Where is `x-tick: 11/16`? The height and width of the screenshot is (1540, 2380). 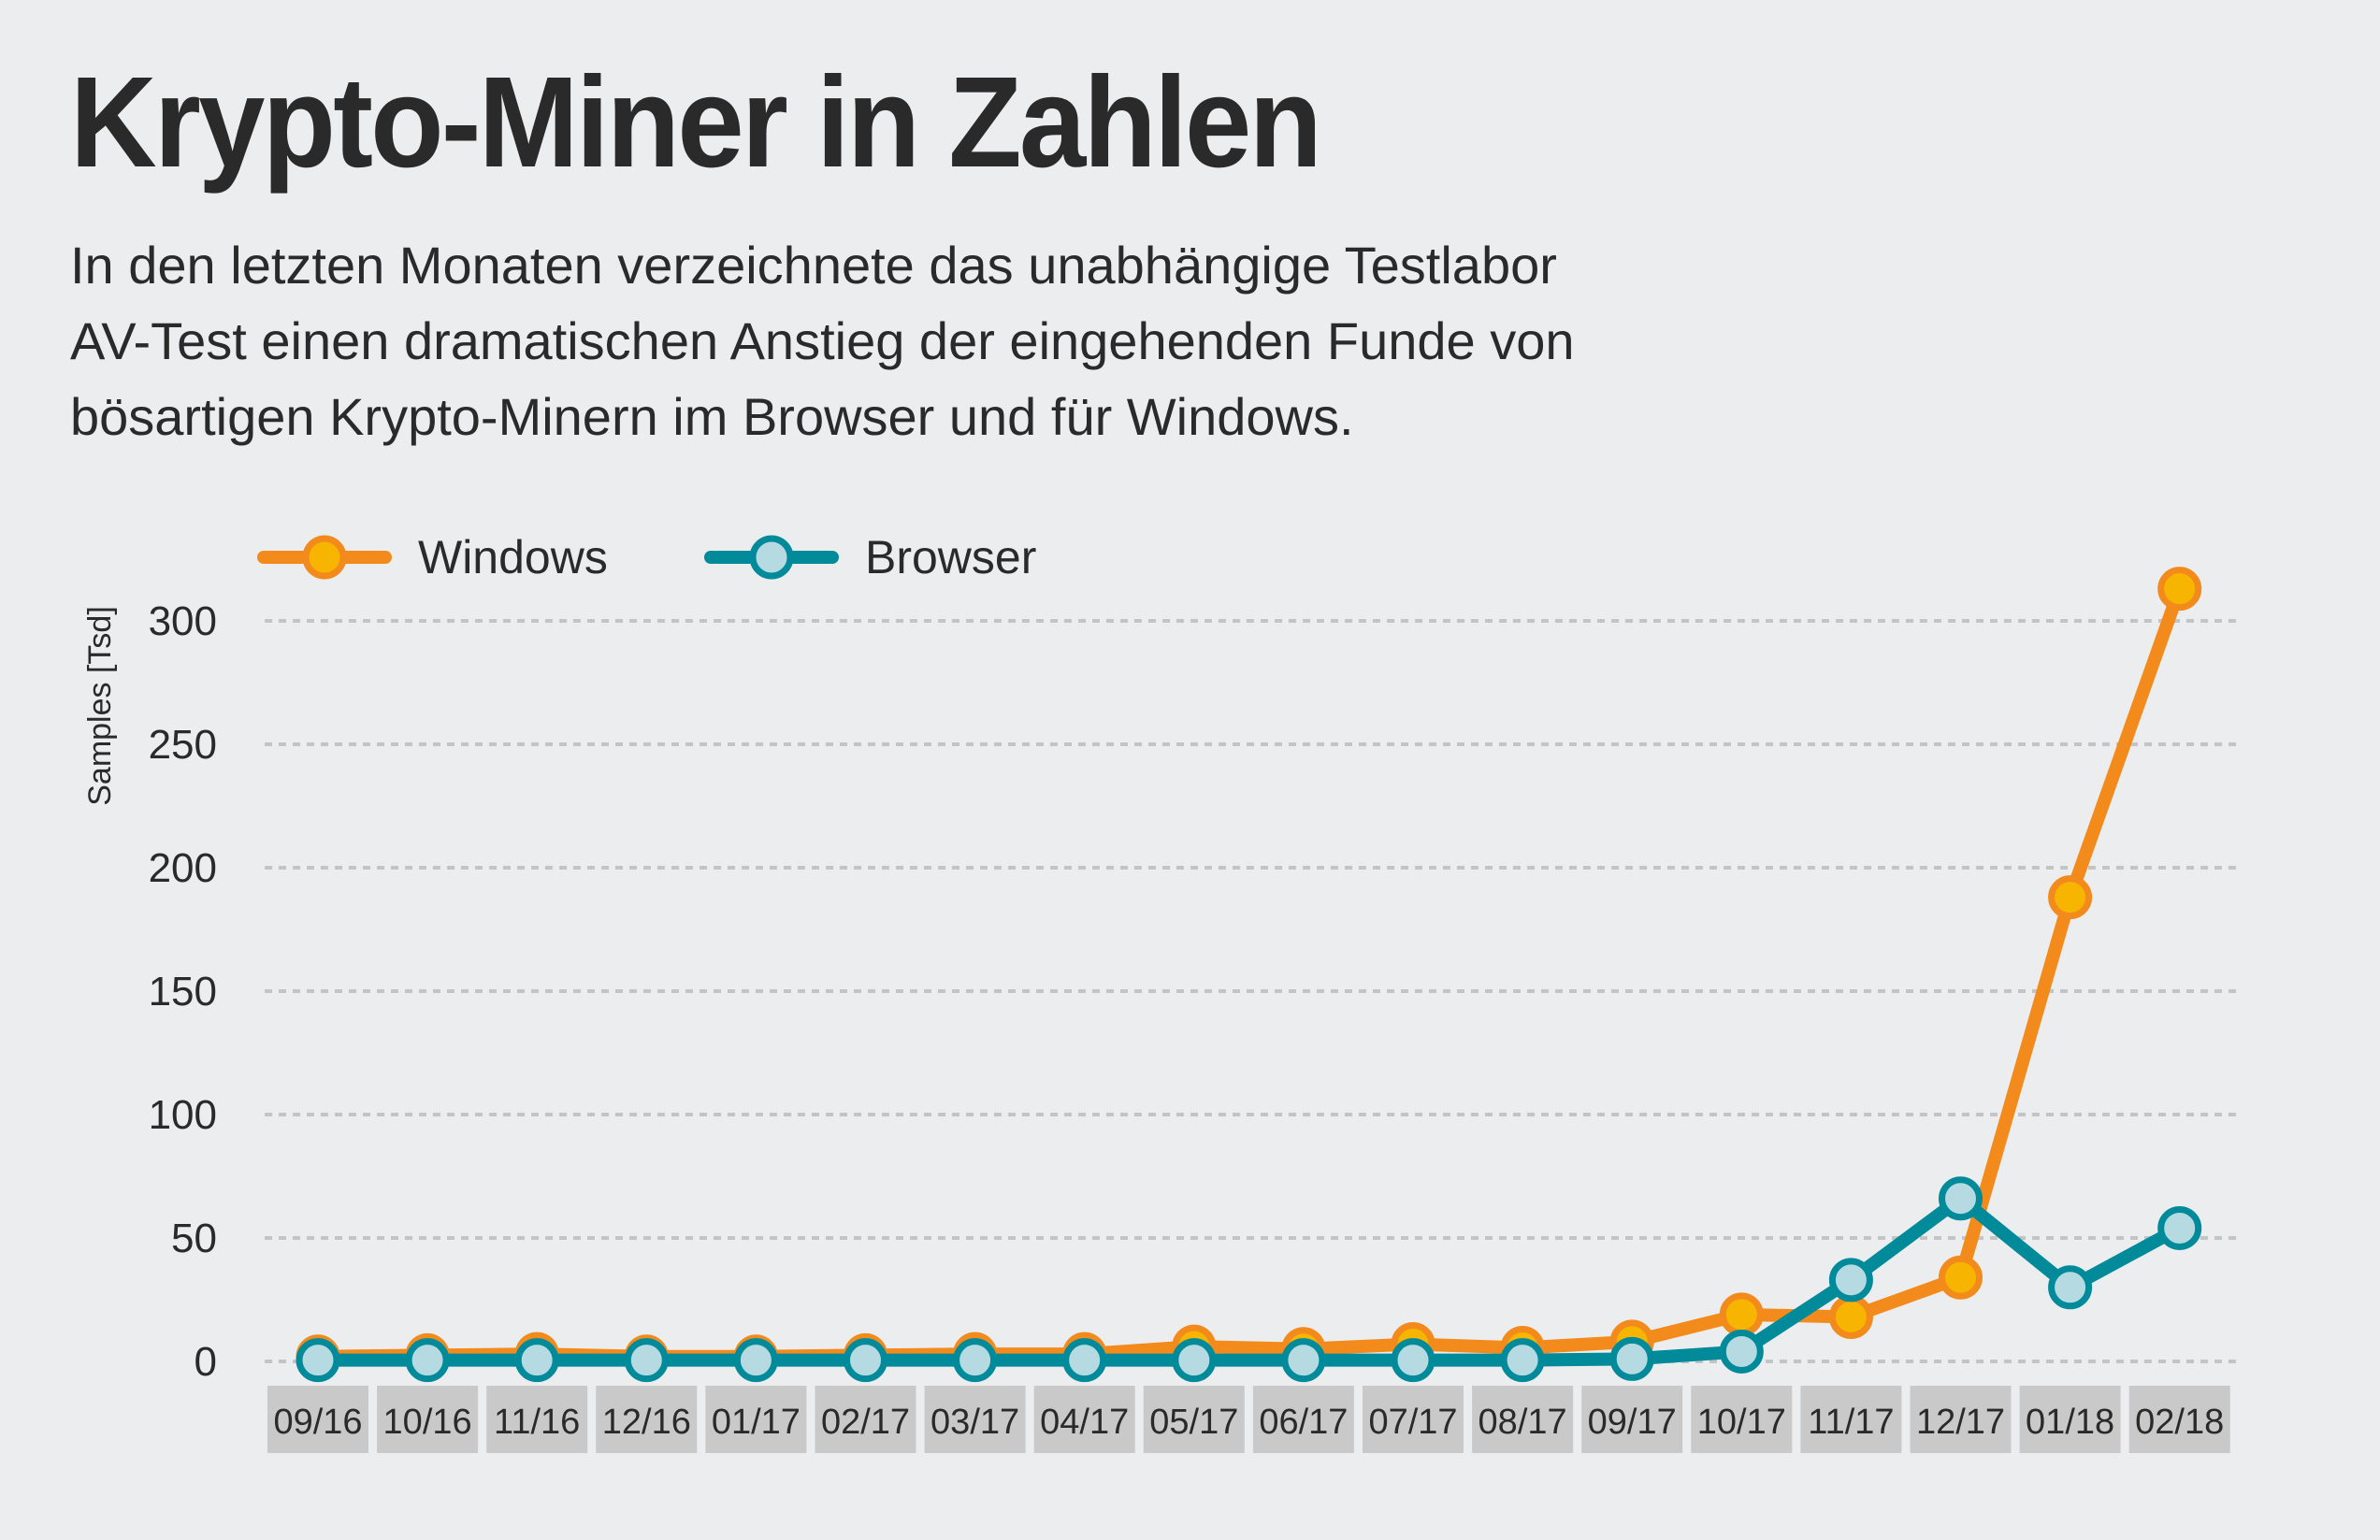 x-tick: 11/16 is located at coordinates (537, 1419).